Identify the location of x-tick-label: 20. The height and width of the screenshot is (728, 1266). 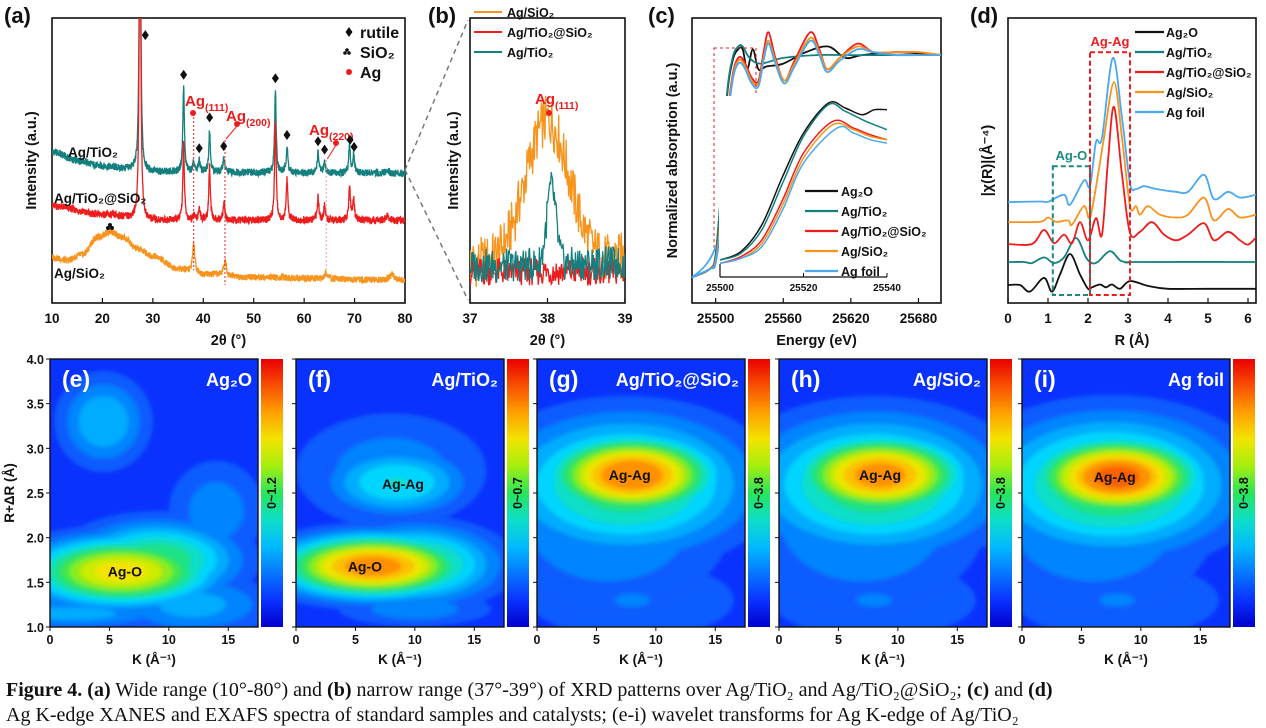
(102, 318).